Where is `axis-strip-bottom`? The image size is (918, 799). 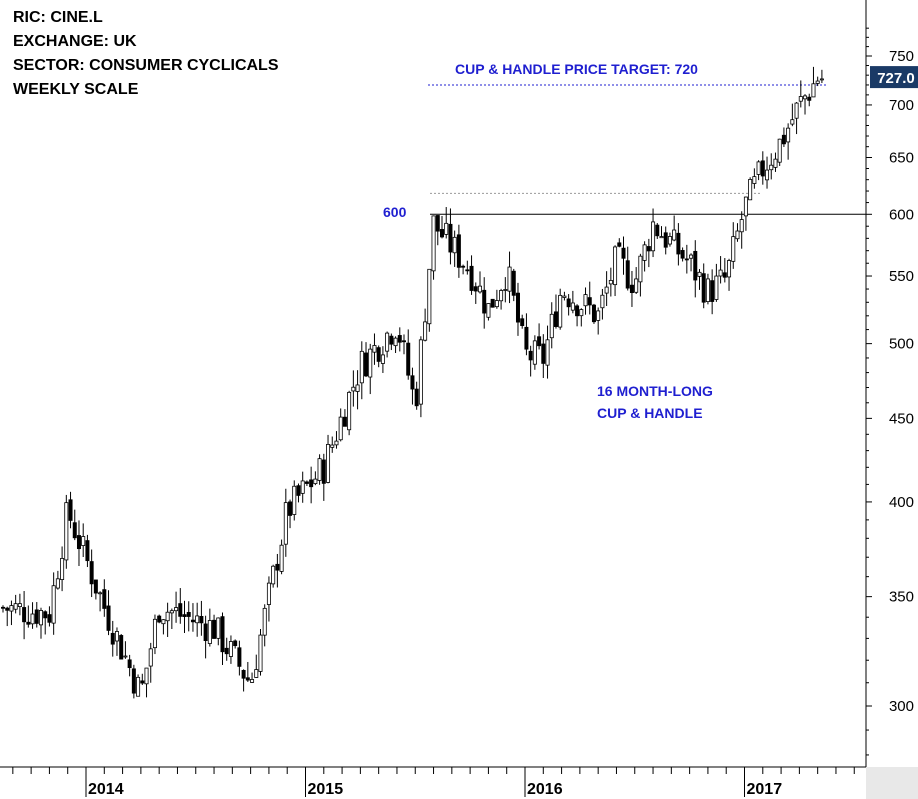
axis-strip-bottom is located at coordinates (459, 783).